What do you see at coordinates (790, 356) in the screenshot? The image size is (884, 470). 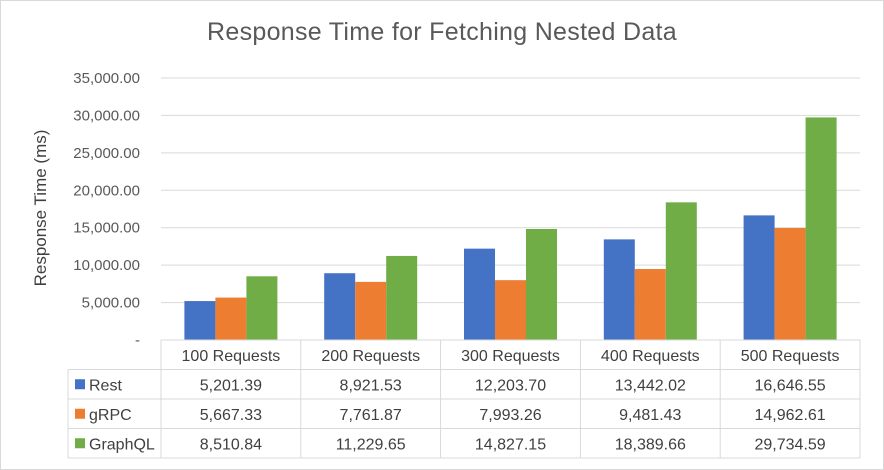 I see `category-label: 500 Requests` at bounding box center [790, 356].